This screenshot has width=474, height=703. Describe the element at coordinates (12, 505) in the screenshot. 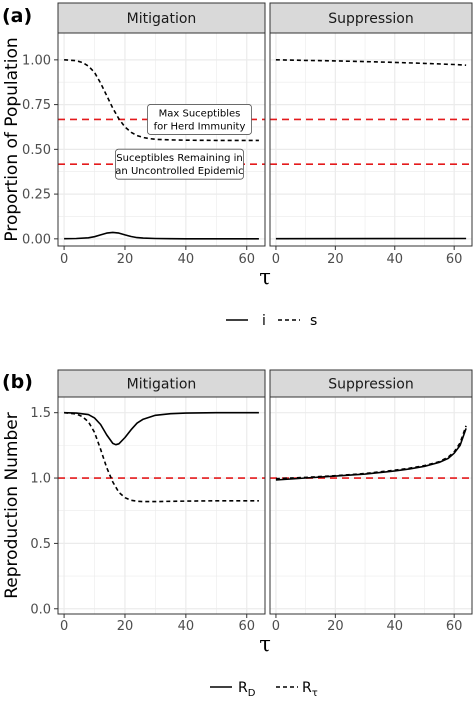

I see `y-axis-title: Reproduction Number` at that location.